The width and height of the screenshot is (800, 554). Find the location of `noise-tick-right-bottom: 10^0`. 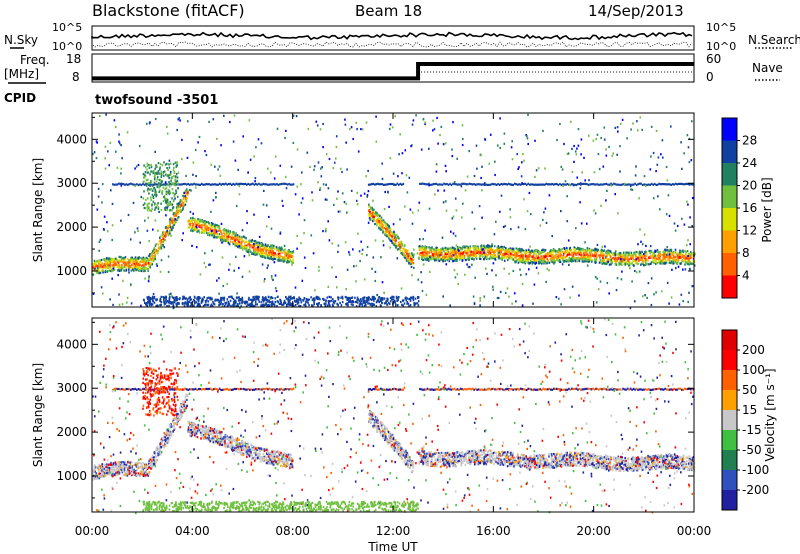

noise-tick-right-bottom: 10^0 is located at coordinates (721, 46).